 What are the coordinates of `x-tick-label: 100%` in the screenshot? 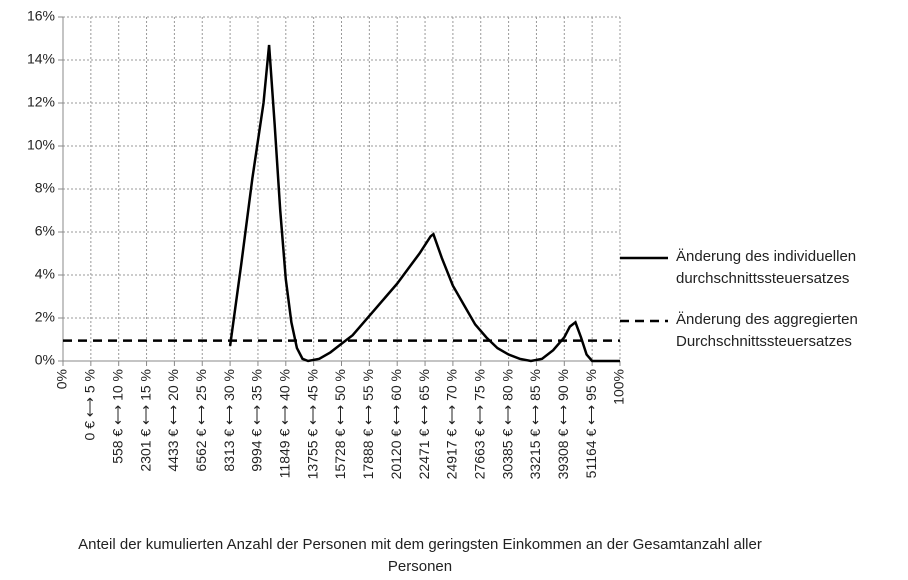 It's located at (619, 387).